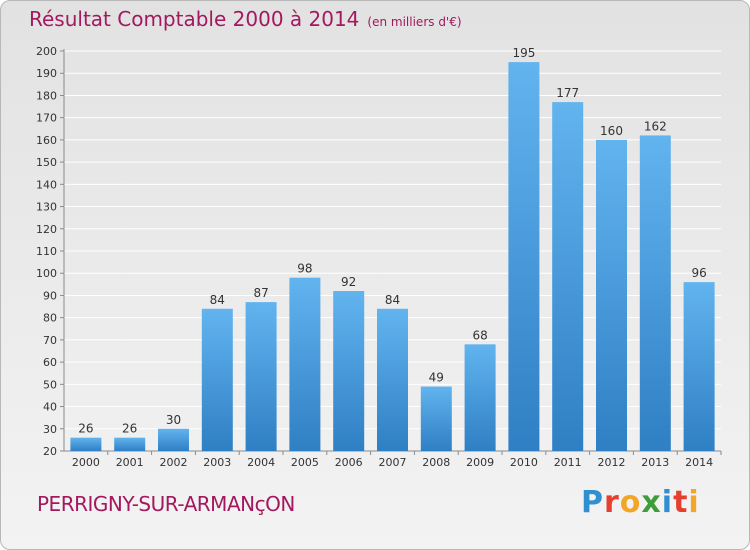  What do you see at coordinates (524, 462) in the screenshot?
I see `x-tick-label: 2010` at bounding box center [524, 462].